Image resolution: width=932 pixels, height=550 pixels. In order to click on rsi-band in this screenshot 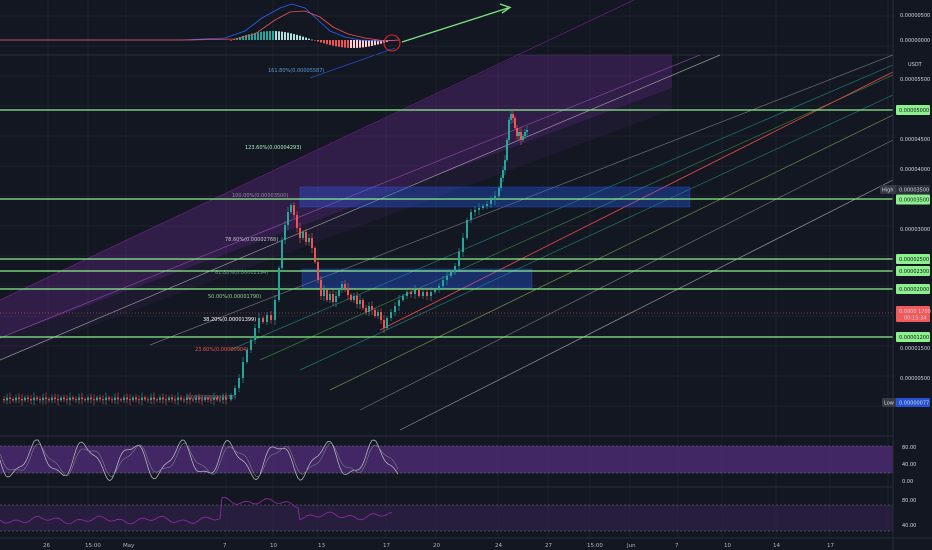, I will do `click(446, 518)`.